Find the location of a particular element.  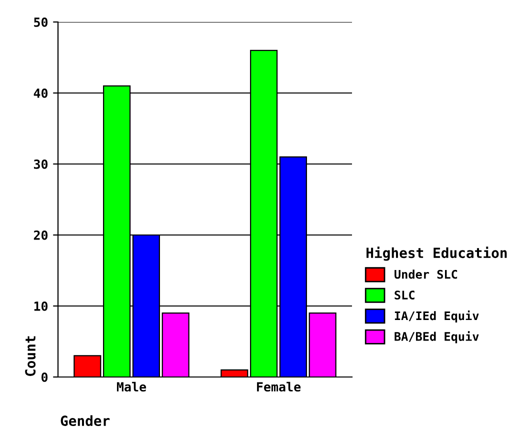

y-tick-label: 30 is located at coordinates (41, 164).